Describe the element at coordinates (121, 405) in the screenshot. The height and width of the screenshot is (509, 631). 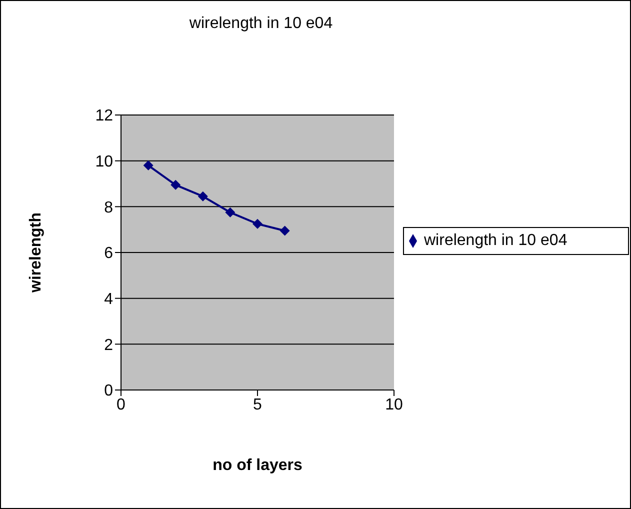
I see `x-tick-label: 0` at that location.